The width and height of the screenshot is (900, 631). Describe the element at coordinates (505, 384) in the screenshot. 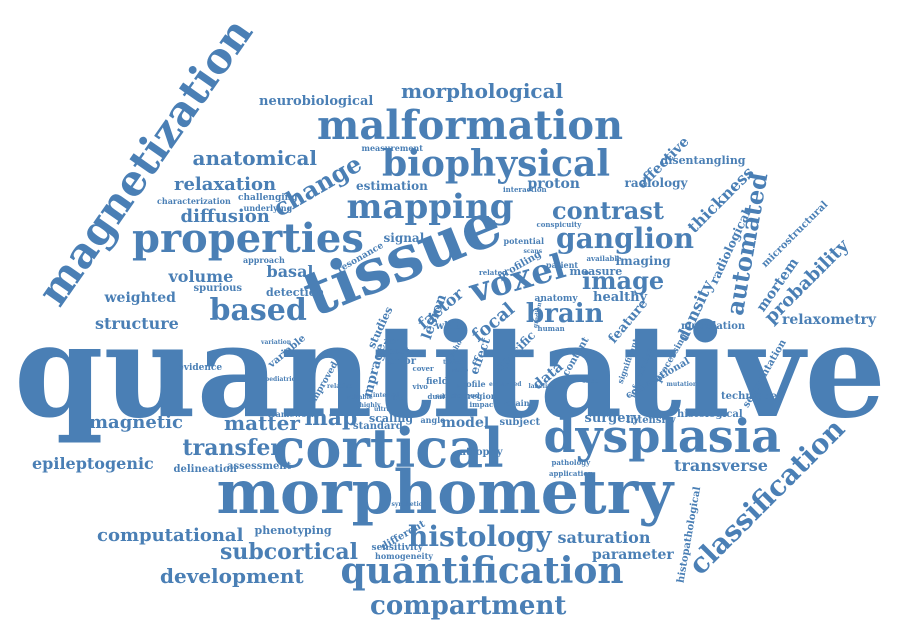

I see `word-enhanced: enhanced` at that location.